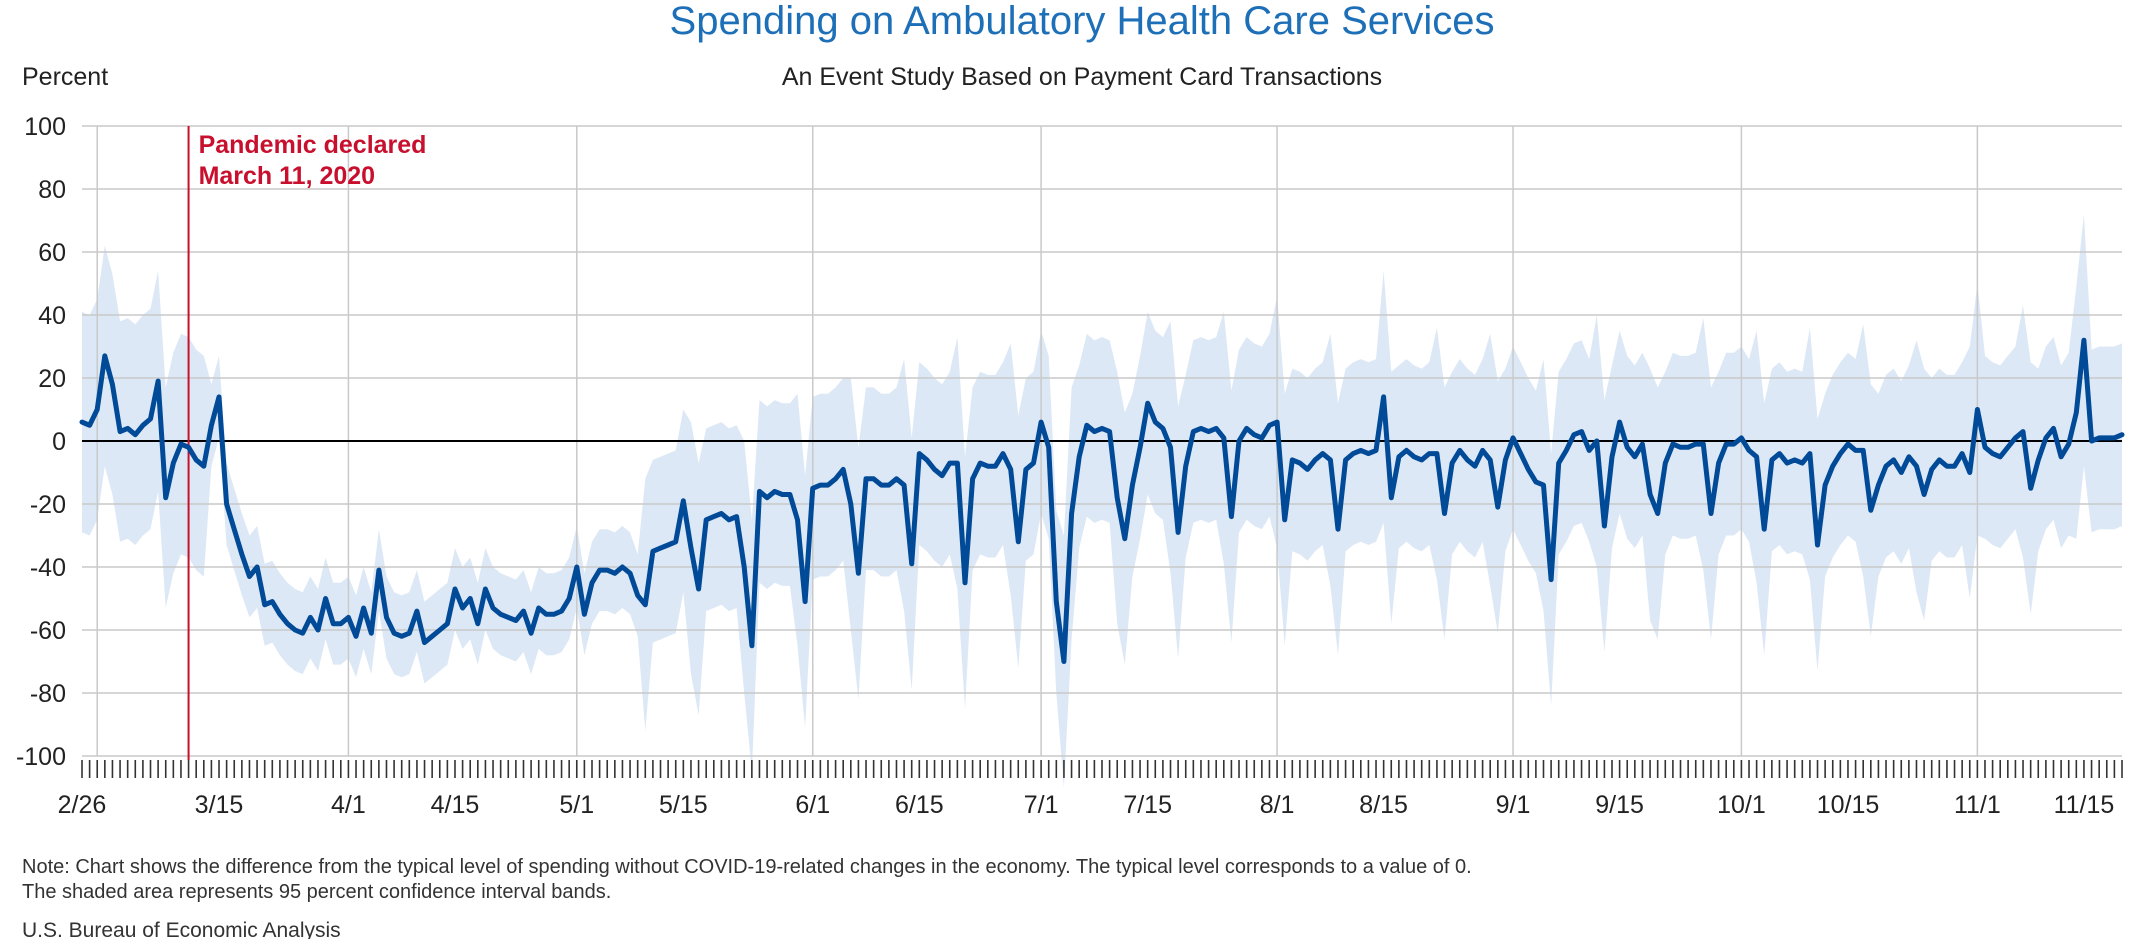 This screenshot has width=2134, height=939. What do you see at coordinates (1277, 805) in the screenshot?
I see `x-tick-label: 8/1` at bounding box center [1277, 805].